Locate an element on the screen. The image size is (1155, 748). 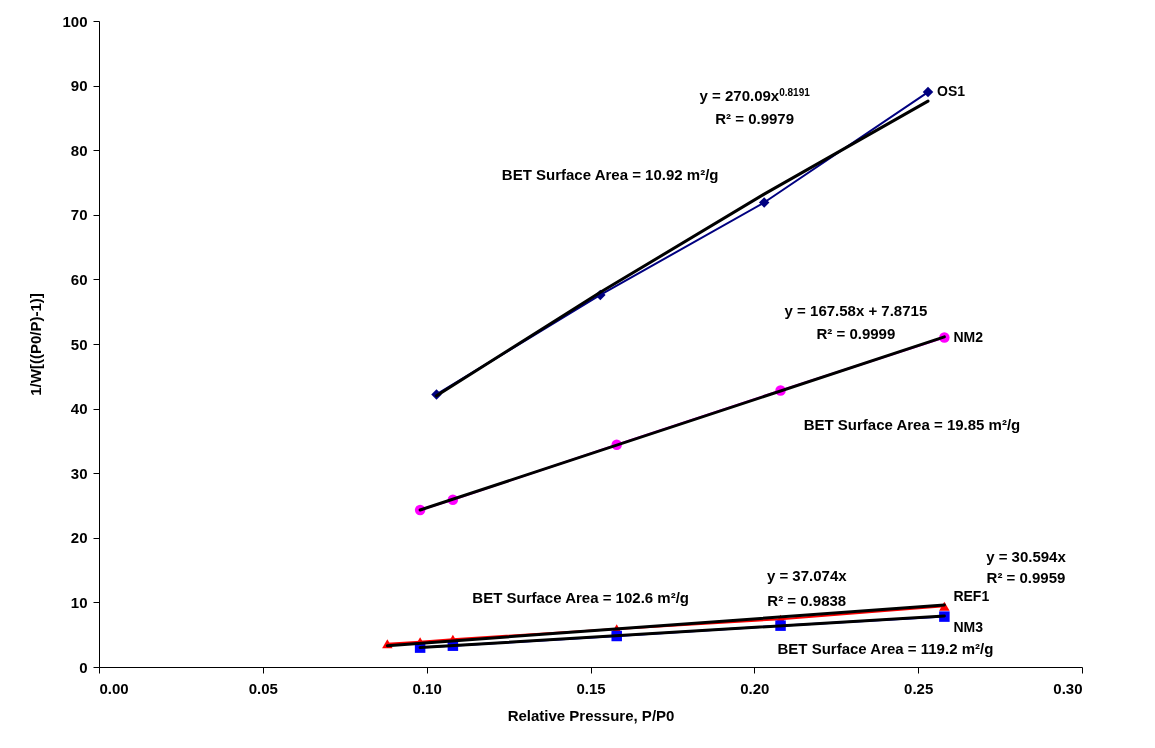
x-tick-label: 0.15 is located at coordinates (591, 688).